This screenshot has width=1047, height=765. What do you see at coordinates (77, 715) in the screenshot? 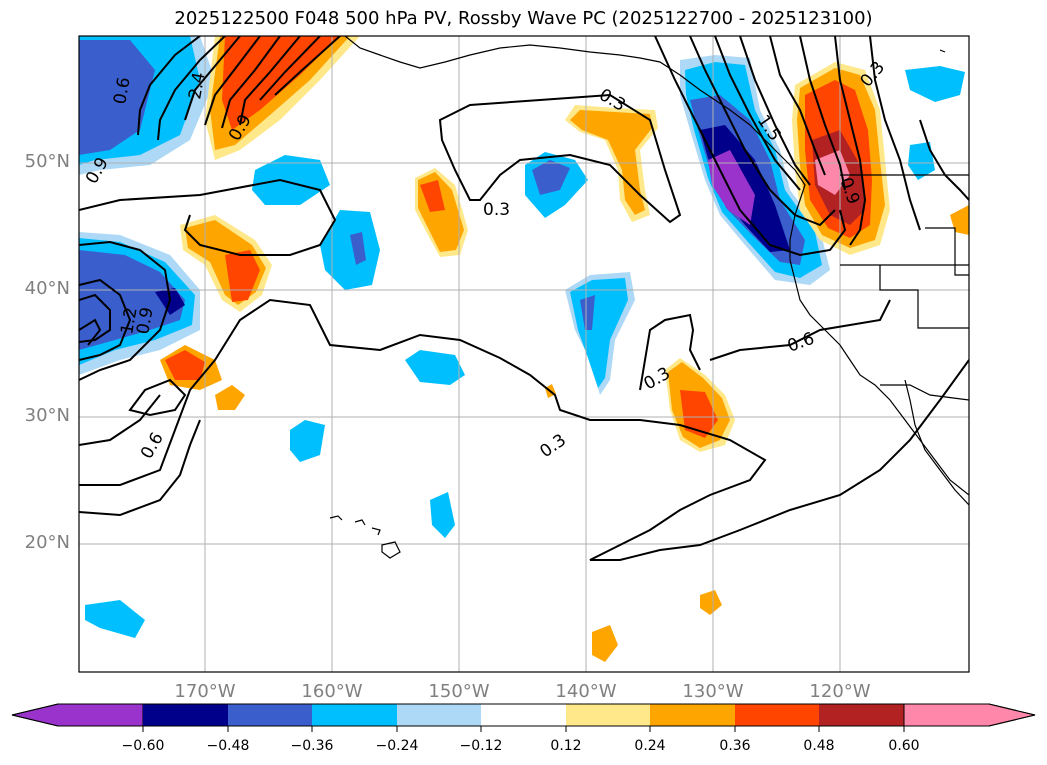
I see `colorbar-under-arrow` at bounding box center [77, 715].